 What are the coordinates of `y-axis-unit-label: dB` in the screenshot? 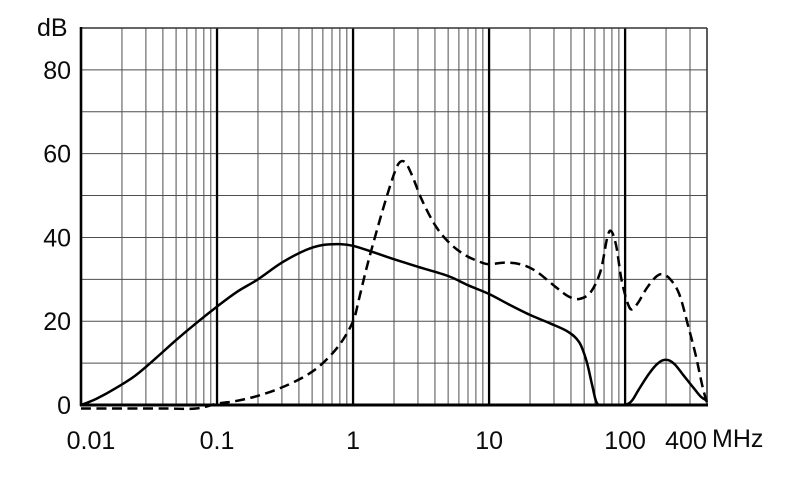 It's located at (52, 28).